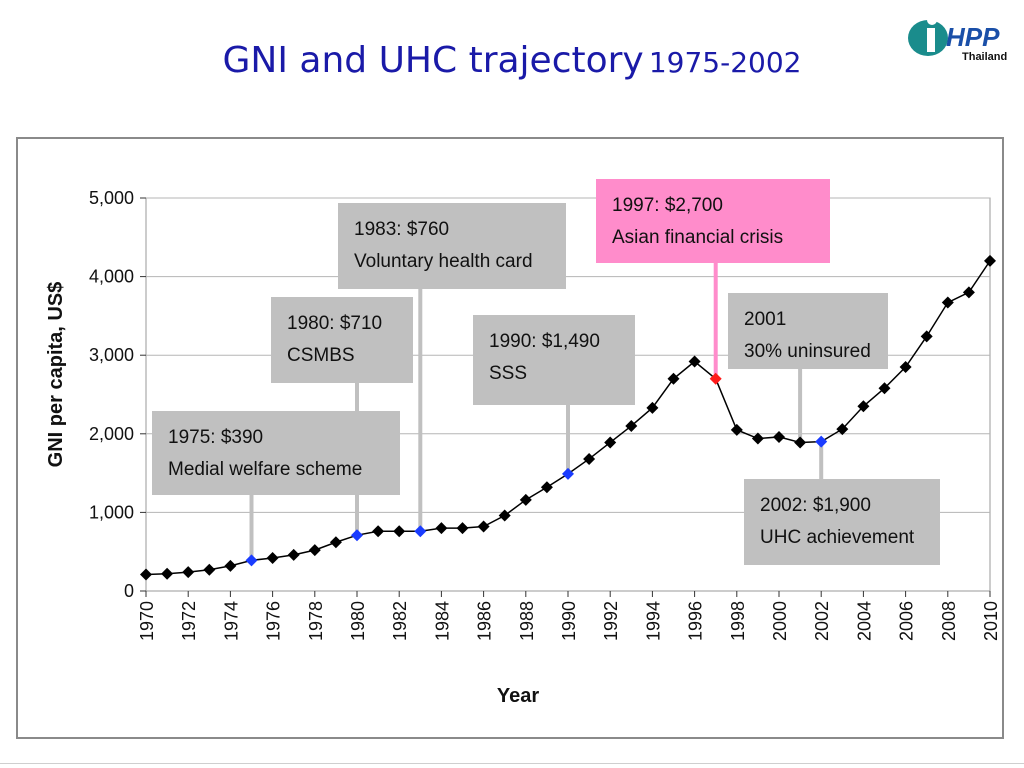 The width and height of the screenshot is (1024, 768). I want to click on annotation-line1: 1990: $1,490, so click(544, 341).